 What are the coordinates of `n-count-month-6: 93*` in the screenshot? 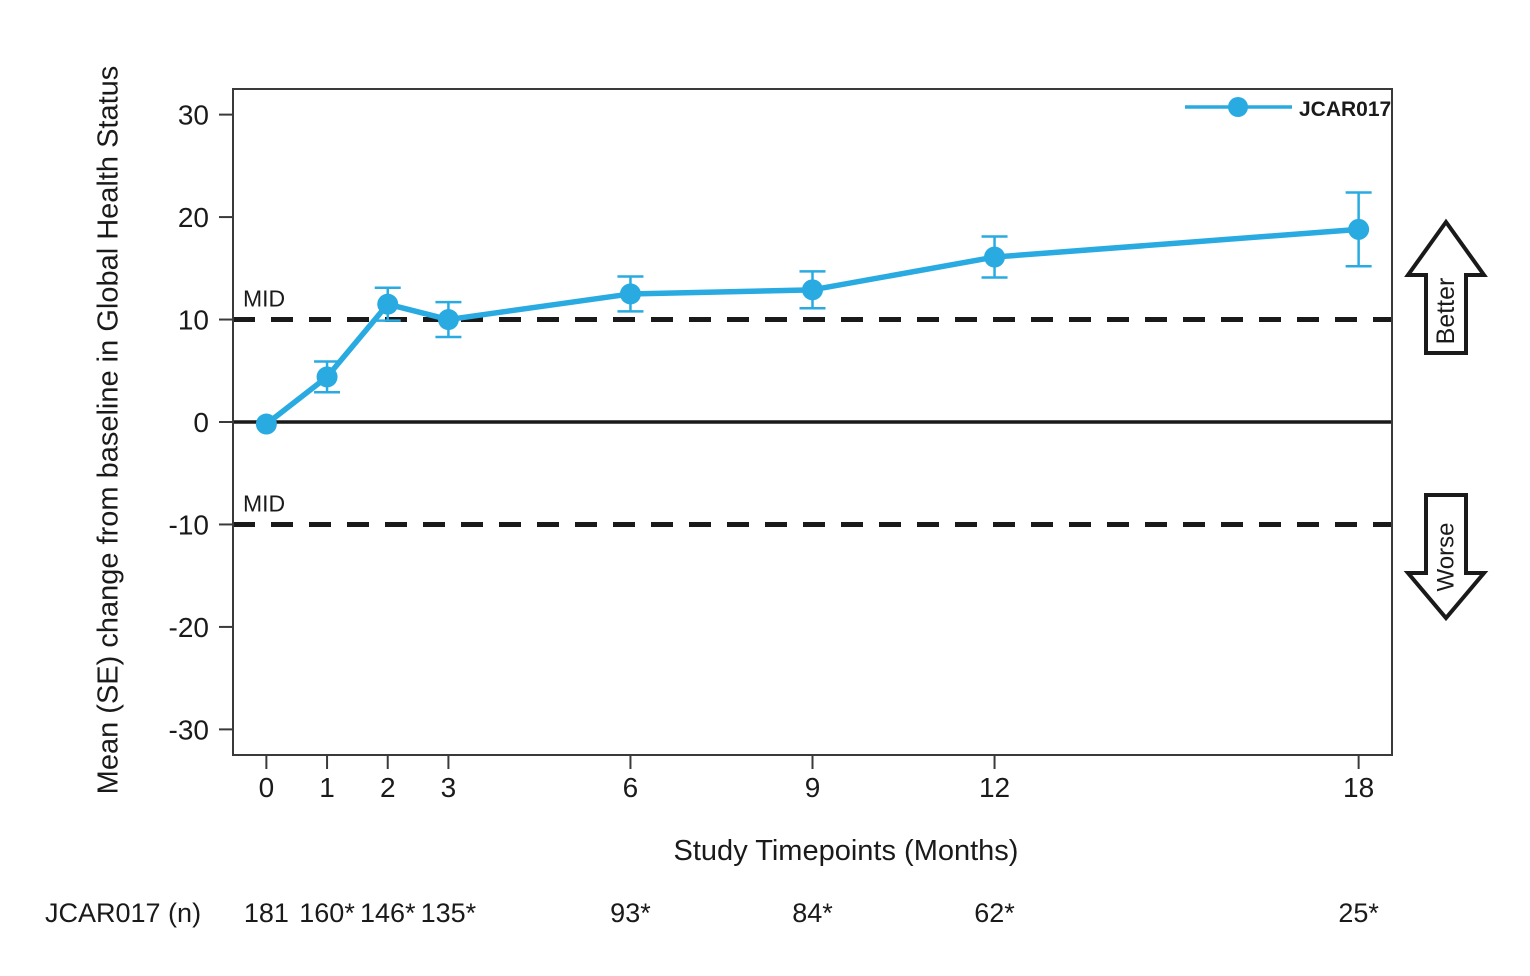 It's located at (630, 913).